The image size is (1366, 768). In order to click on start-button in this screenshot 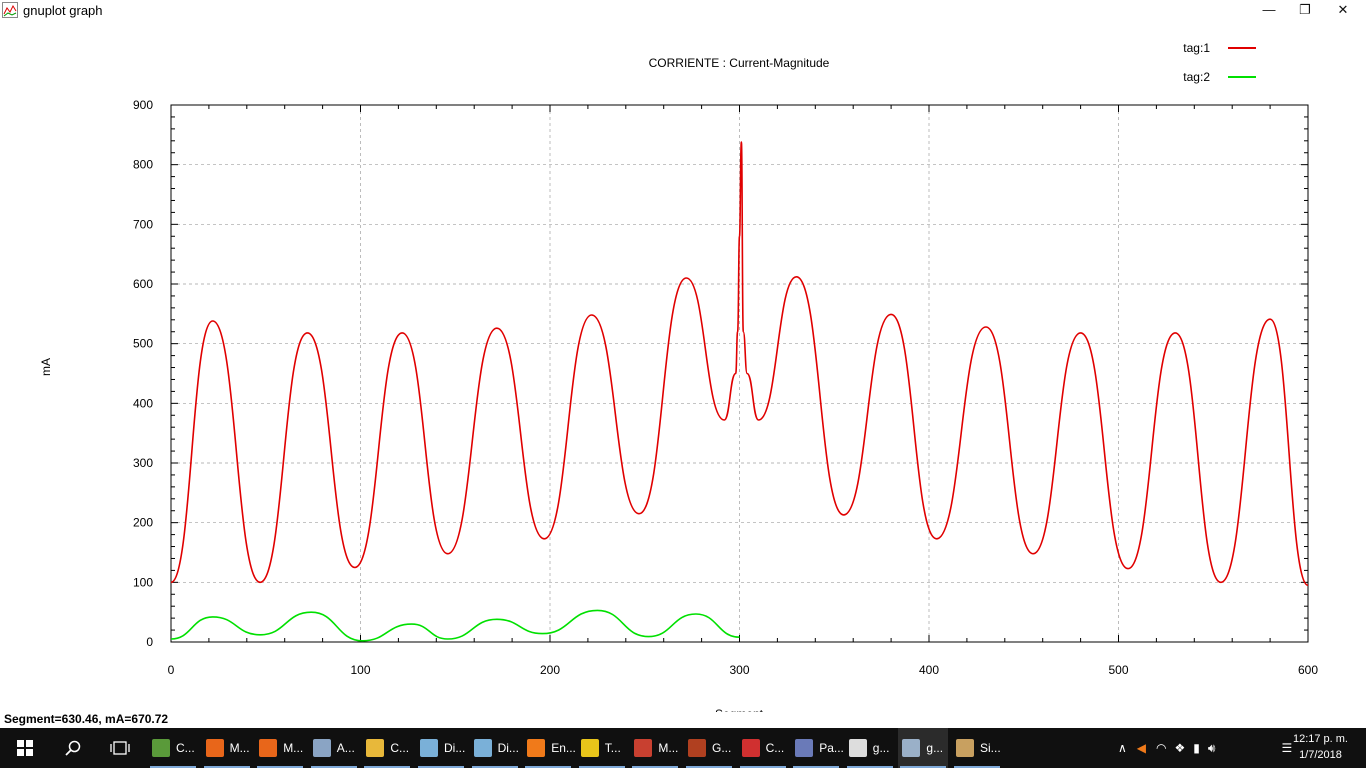, I will do `click(25, 748)`.